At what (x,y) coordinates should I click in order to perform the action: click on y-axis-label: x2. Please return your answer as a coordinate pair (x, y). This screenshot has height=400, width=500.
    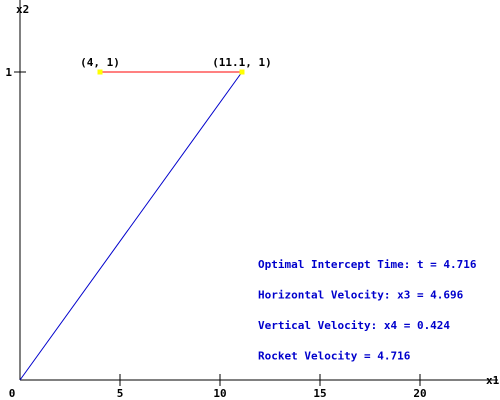
    Looking at the image, I should click on (22, 9).